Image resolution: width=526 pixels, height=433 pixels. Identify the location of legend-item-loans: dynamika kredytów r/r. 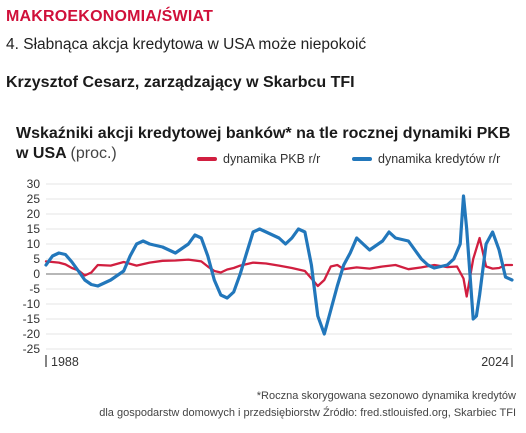
(426, 159).